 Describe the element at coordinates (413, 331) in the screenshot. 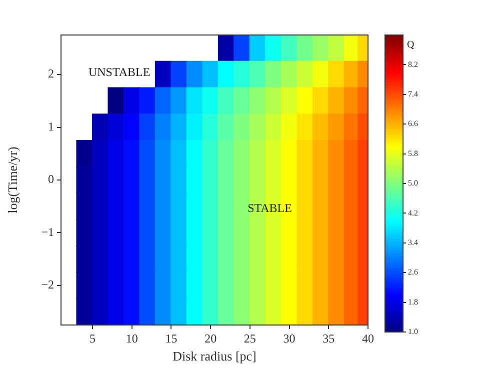

I see `color-bar-label: 1.0` at that location.